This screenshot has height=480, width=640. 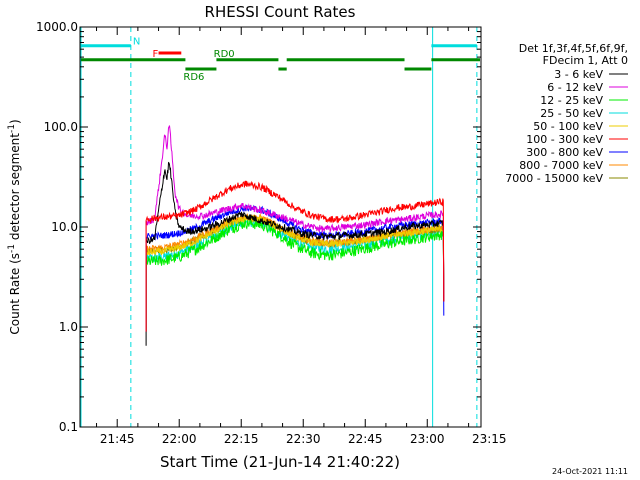 What do you see at coordinates (365, 439) in the screenshot?
I see `x-tick-label-4: 22:45` at bounding box center [365, 439].